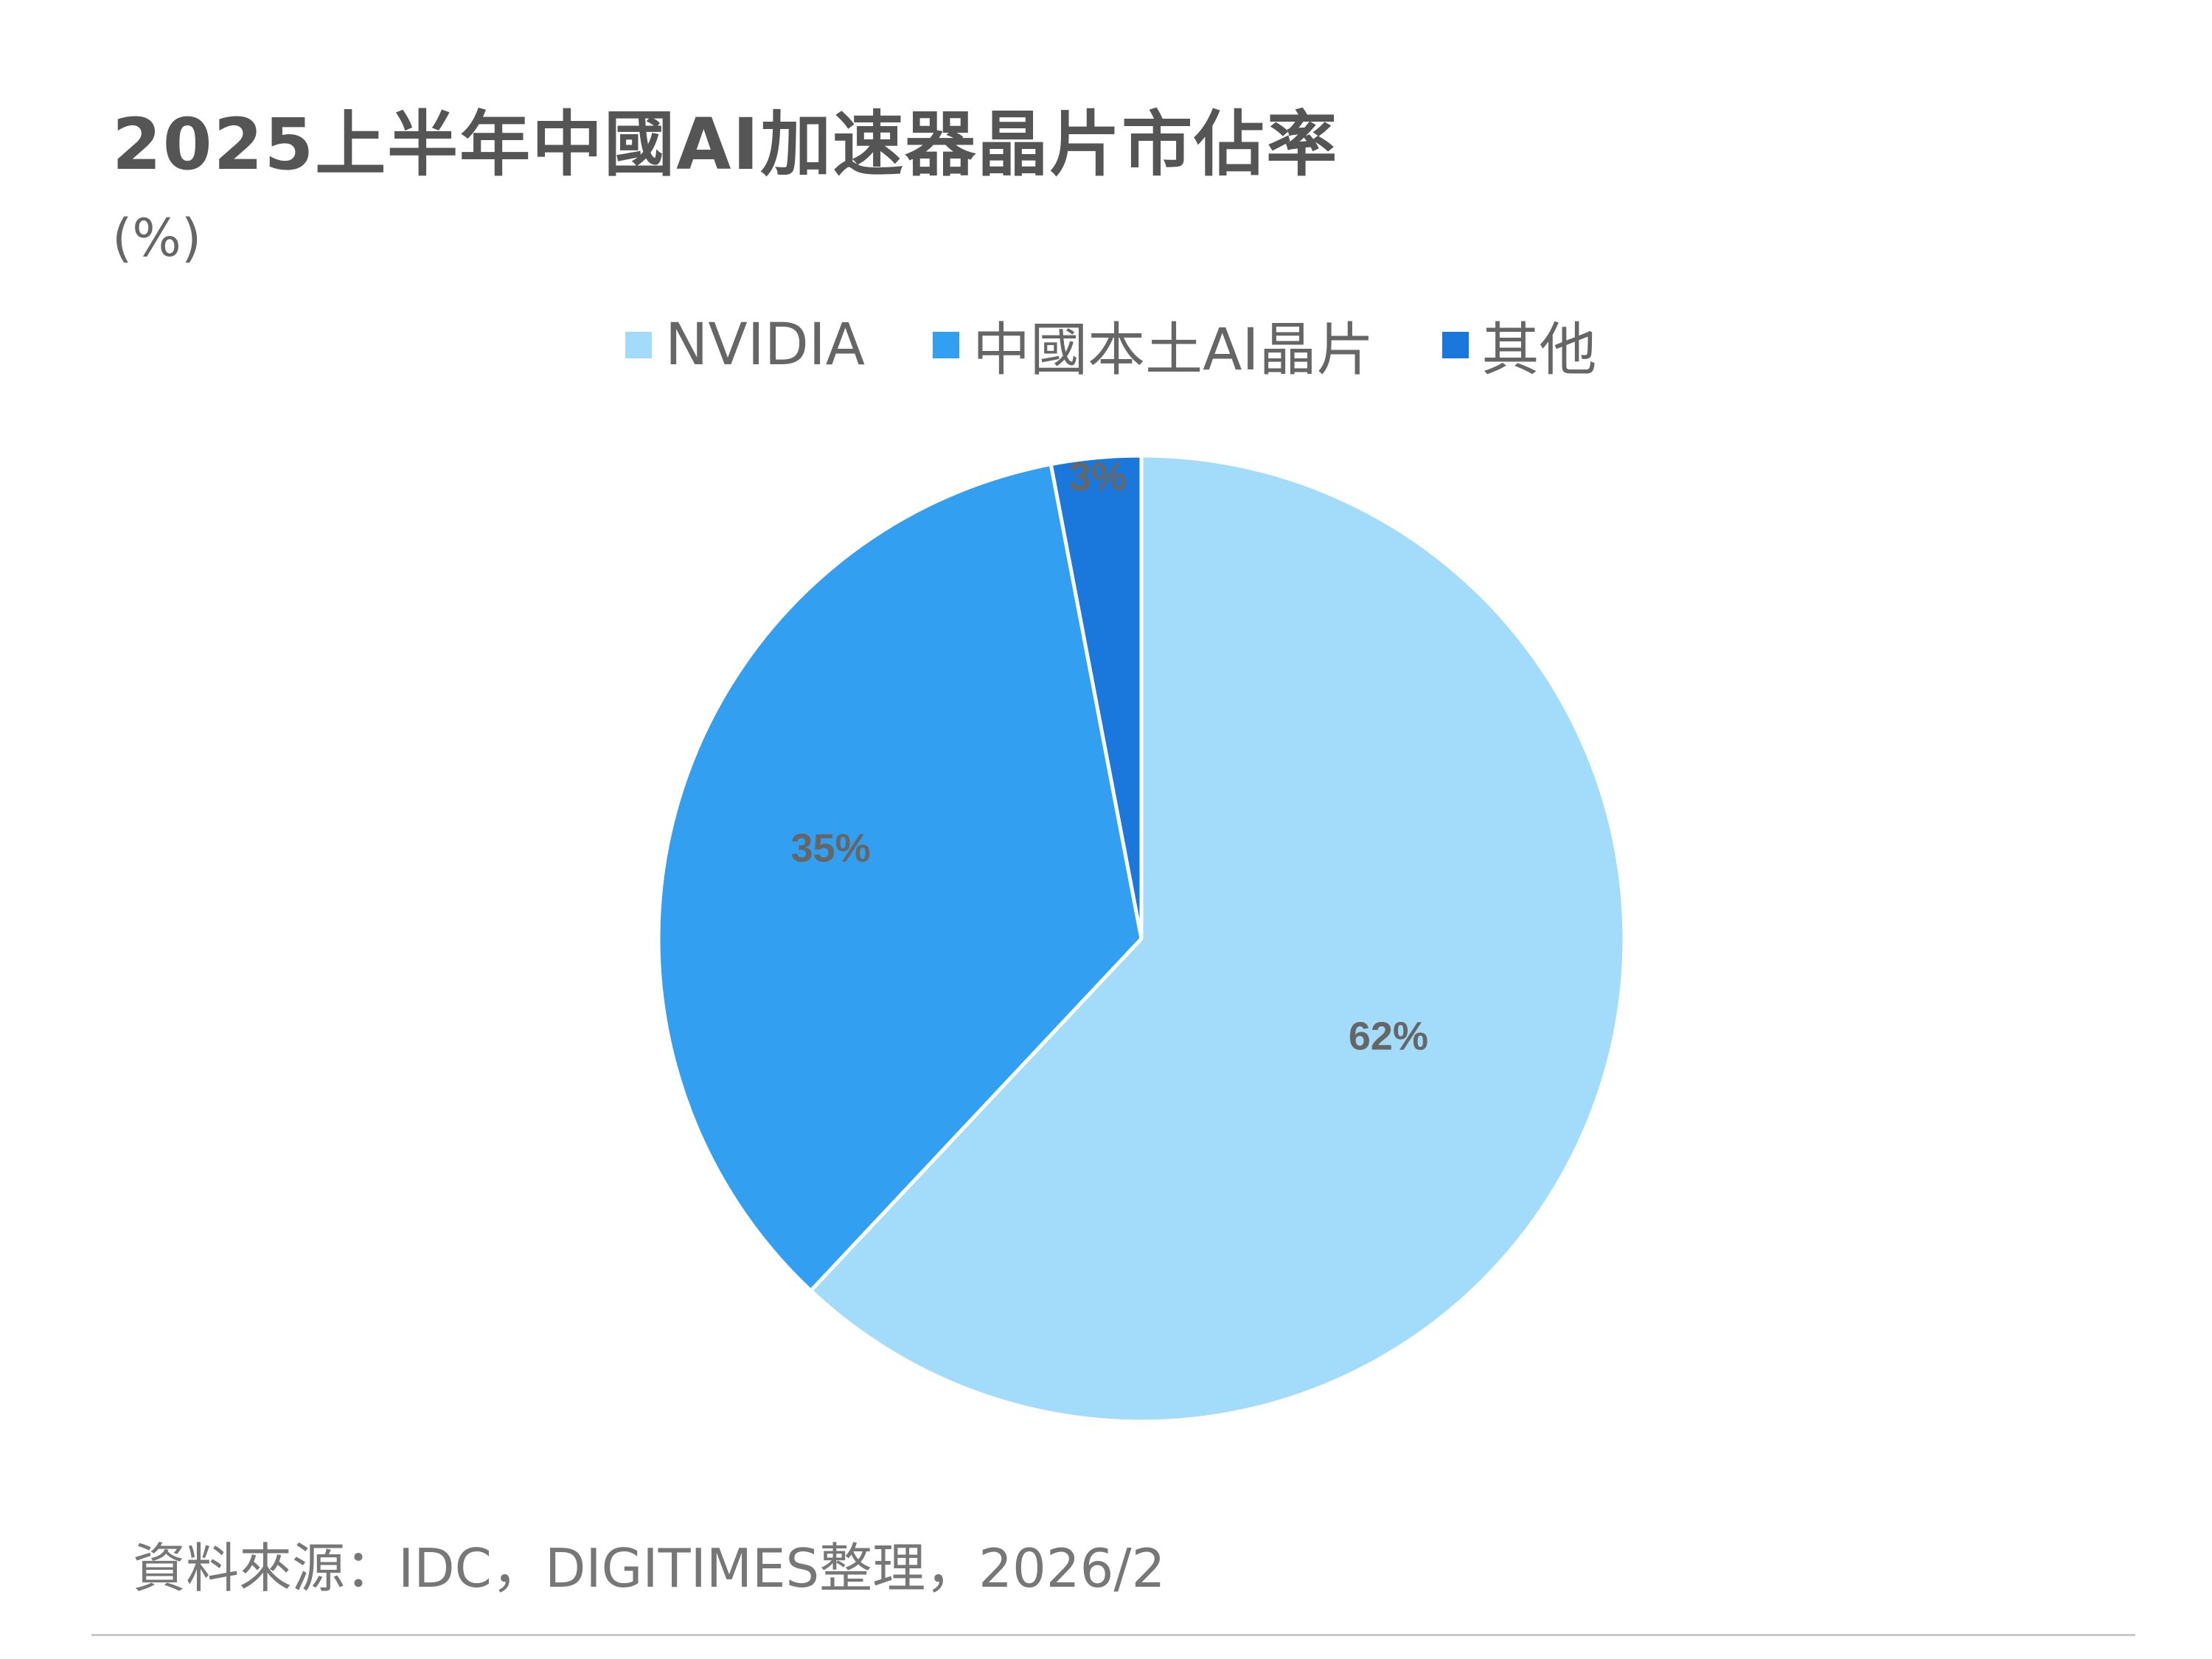  I want to click on legend-swatch-nvidia, so click(638, 345).